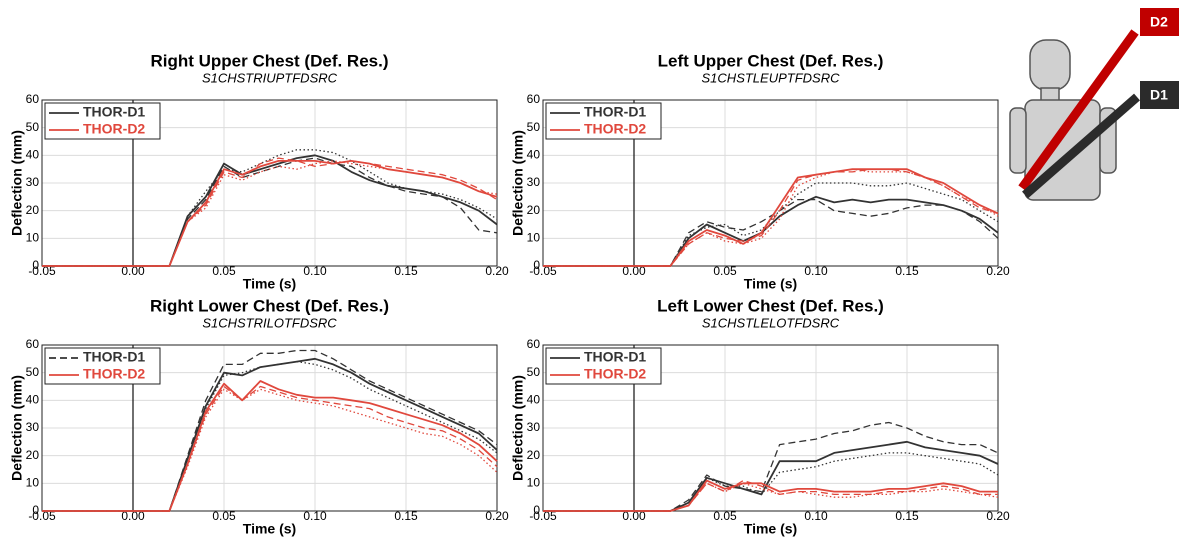 The width and height of the screenshot is (1179, 546). Describe the element at coordinates (1050, 65) in the screenshot. I see `dummy-head` at that location.